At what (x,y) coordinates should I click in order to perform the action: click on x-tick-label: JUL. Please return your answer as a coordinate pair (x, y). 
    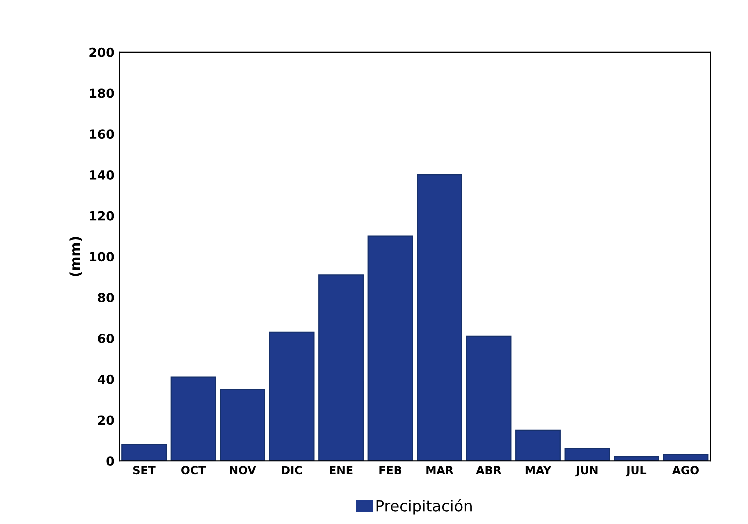
    Looking at the image, I should click on (636, 471).